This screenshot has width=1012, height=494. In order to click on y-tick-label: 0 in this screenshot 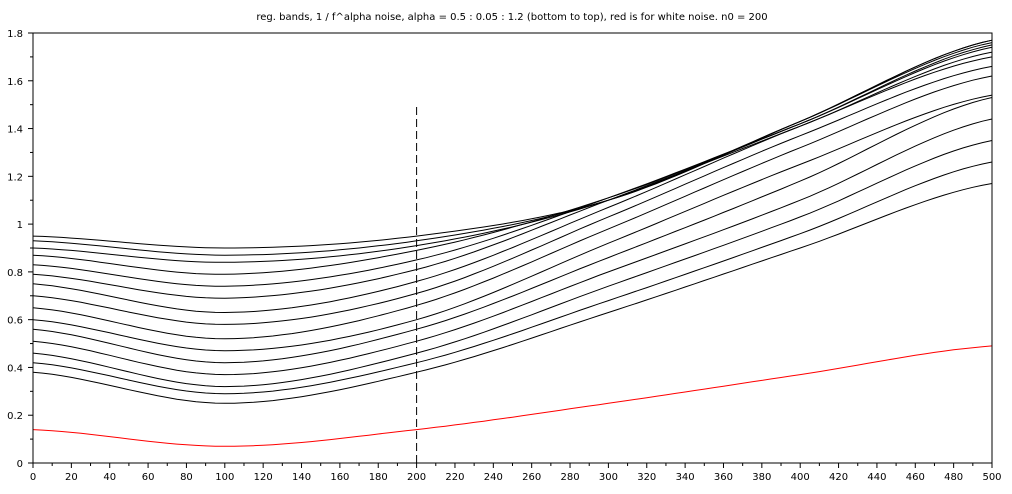, I will do `click(20, 464)`.